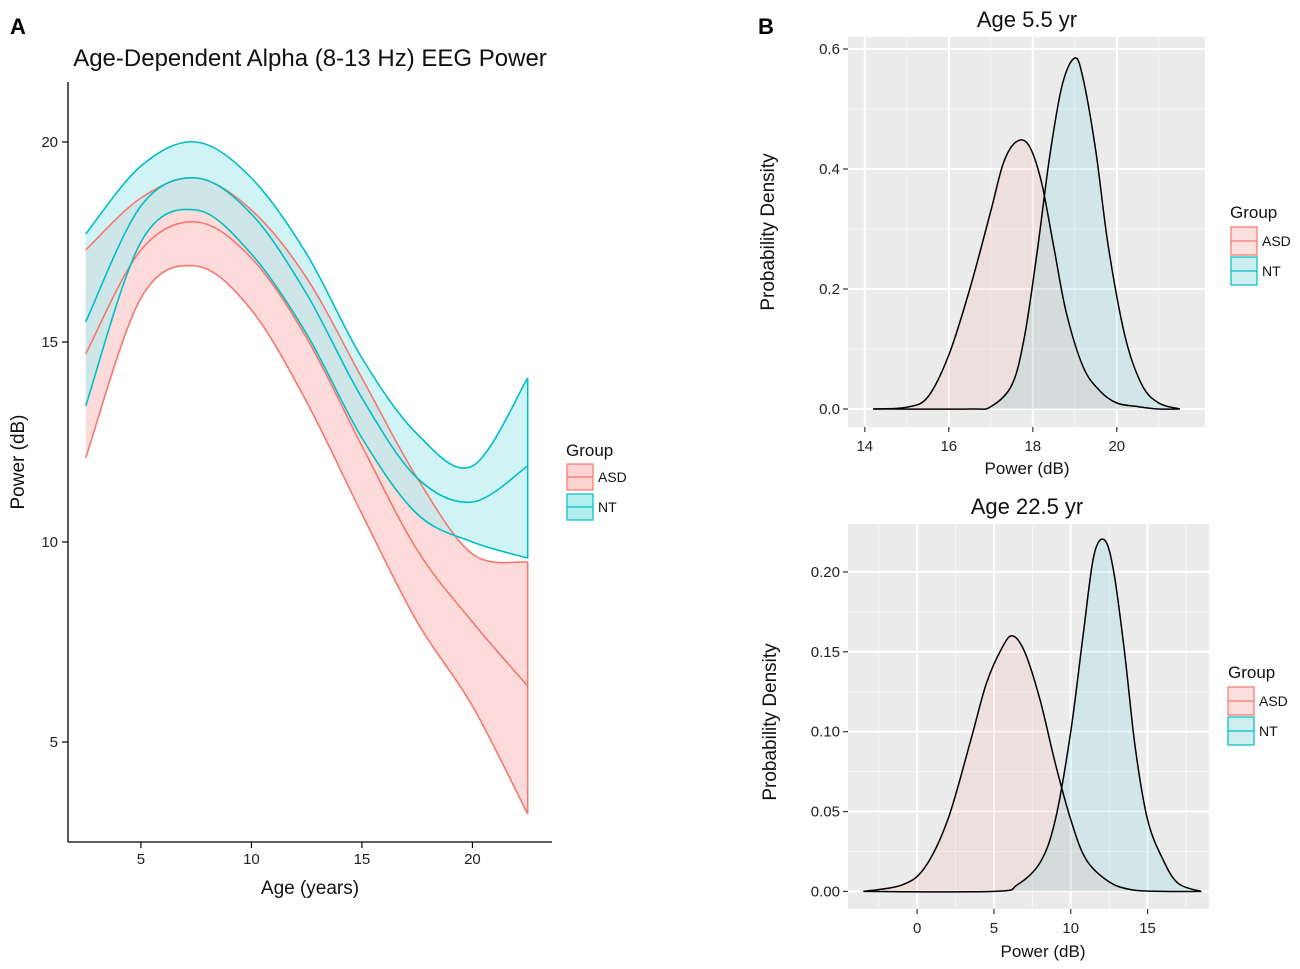 The width and height of the screenshot is (1300, 969). I want to click on chart-b1-legend-title: Group, so click(1253, 212).